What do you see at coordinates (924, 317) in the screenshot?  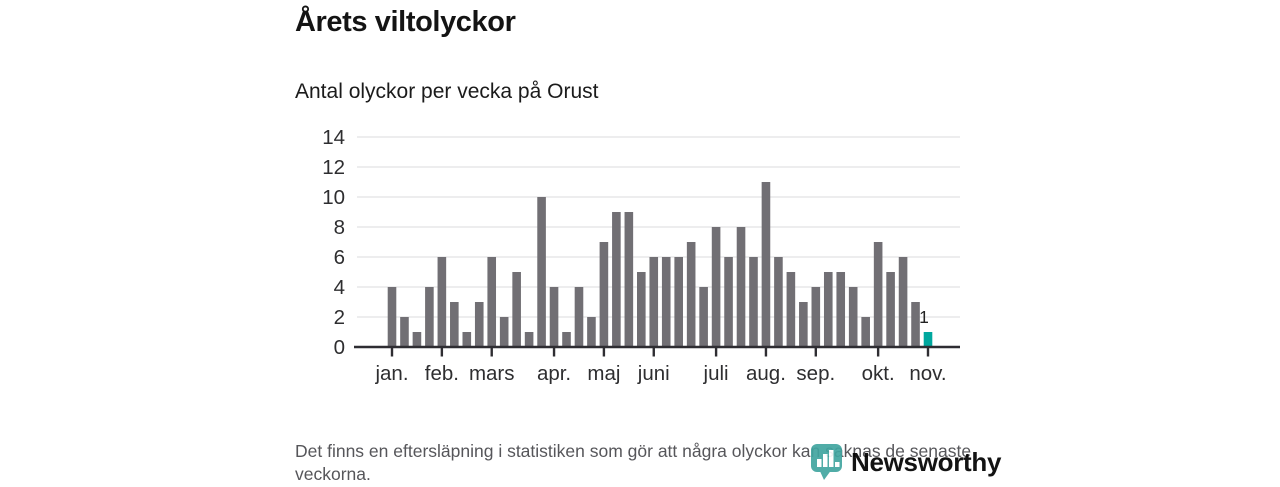 I see `last-bar-value-label: 1` at bounding box center [924, 317].